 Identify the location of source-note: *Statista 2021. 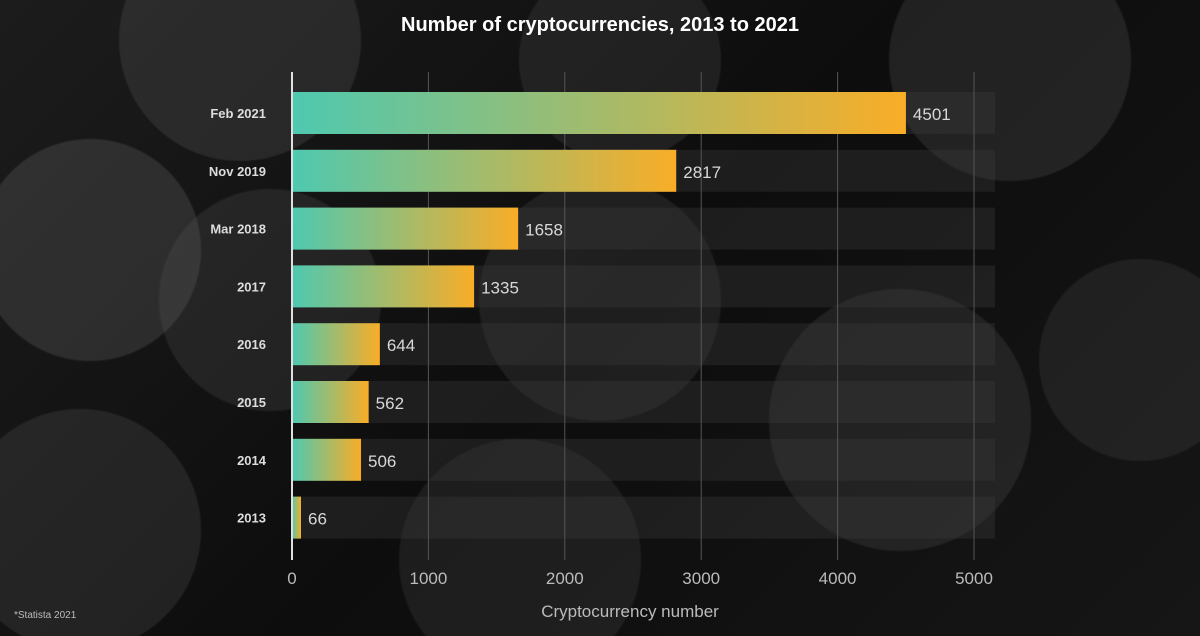
(45, 615).